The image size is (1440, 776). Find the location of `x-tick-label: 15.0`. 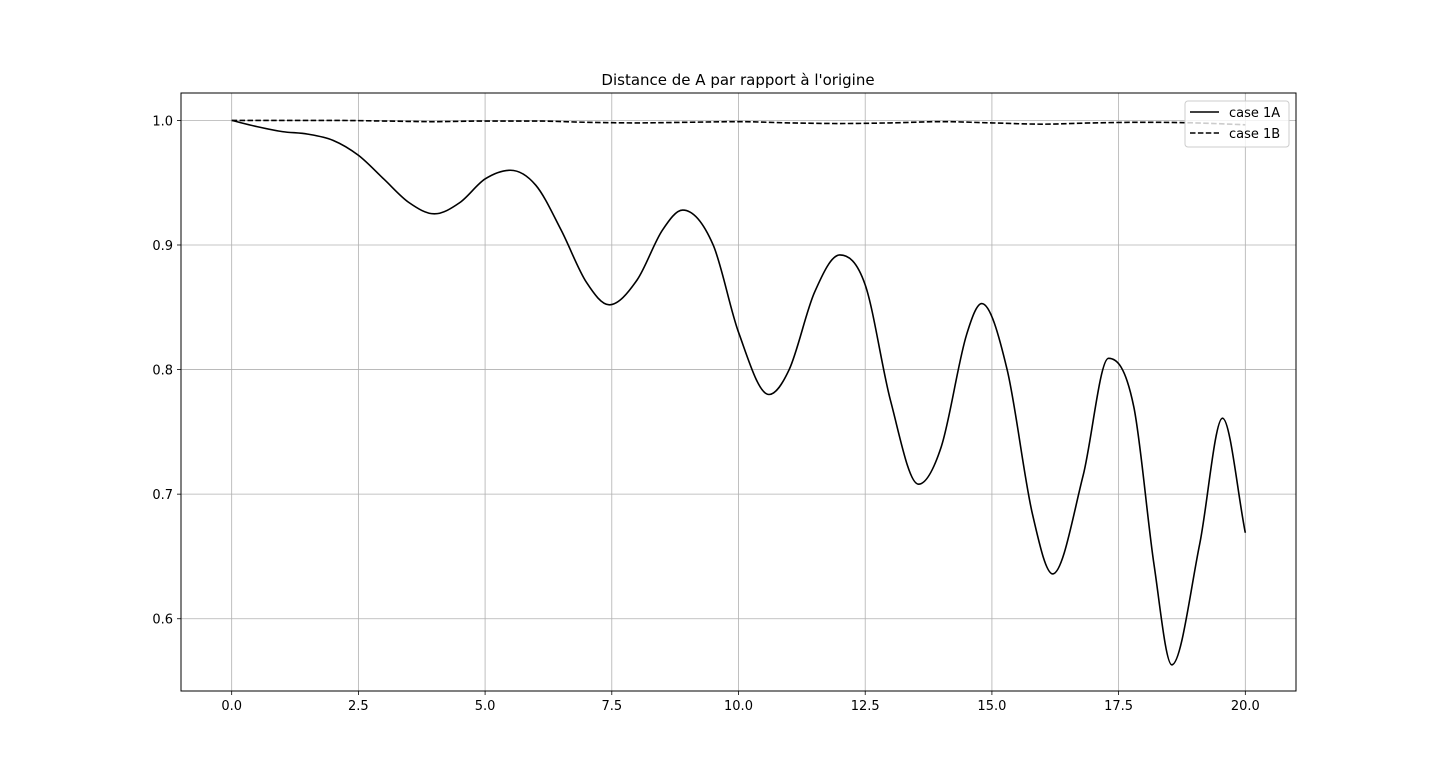

x-tick-label: 15.0 is located at coordinates (991, 706).